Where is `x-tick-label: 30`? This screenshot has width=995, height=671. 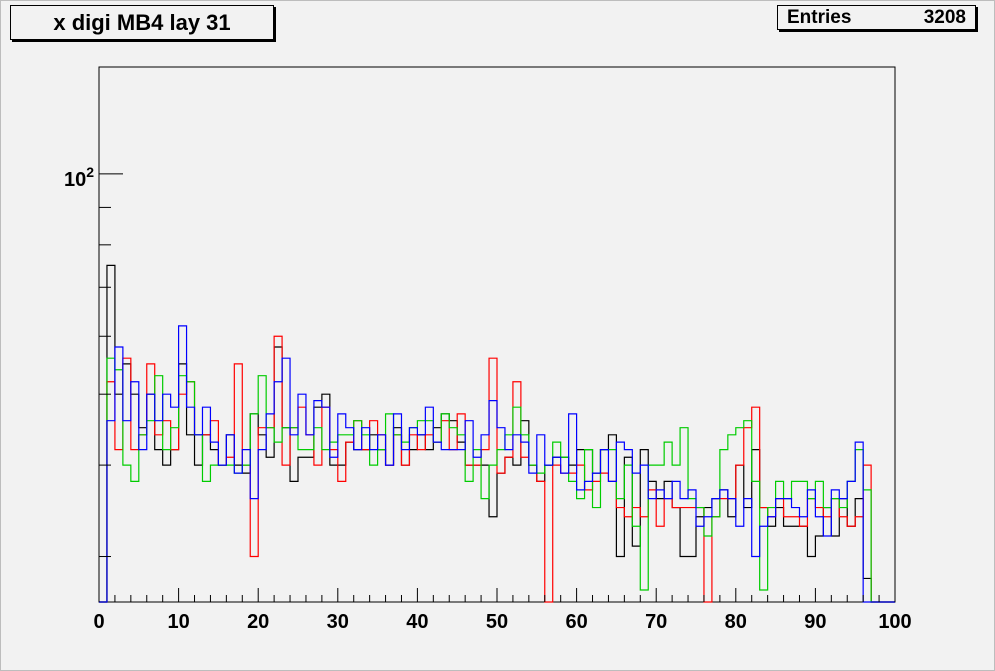
x-tick-label: 30 is located at coordinates (338, 622).